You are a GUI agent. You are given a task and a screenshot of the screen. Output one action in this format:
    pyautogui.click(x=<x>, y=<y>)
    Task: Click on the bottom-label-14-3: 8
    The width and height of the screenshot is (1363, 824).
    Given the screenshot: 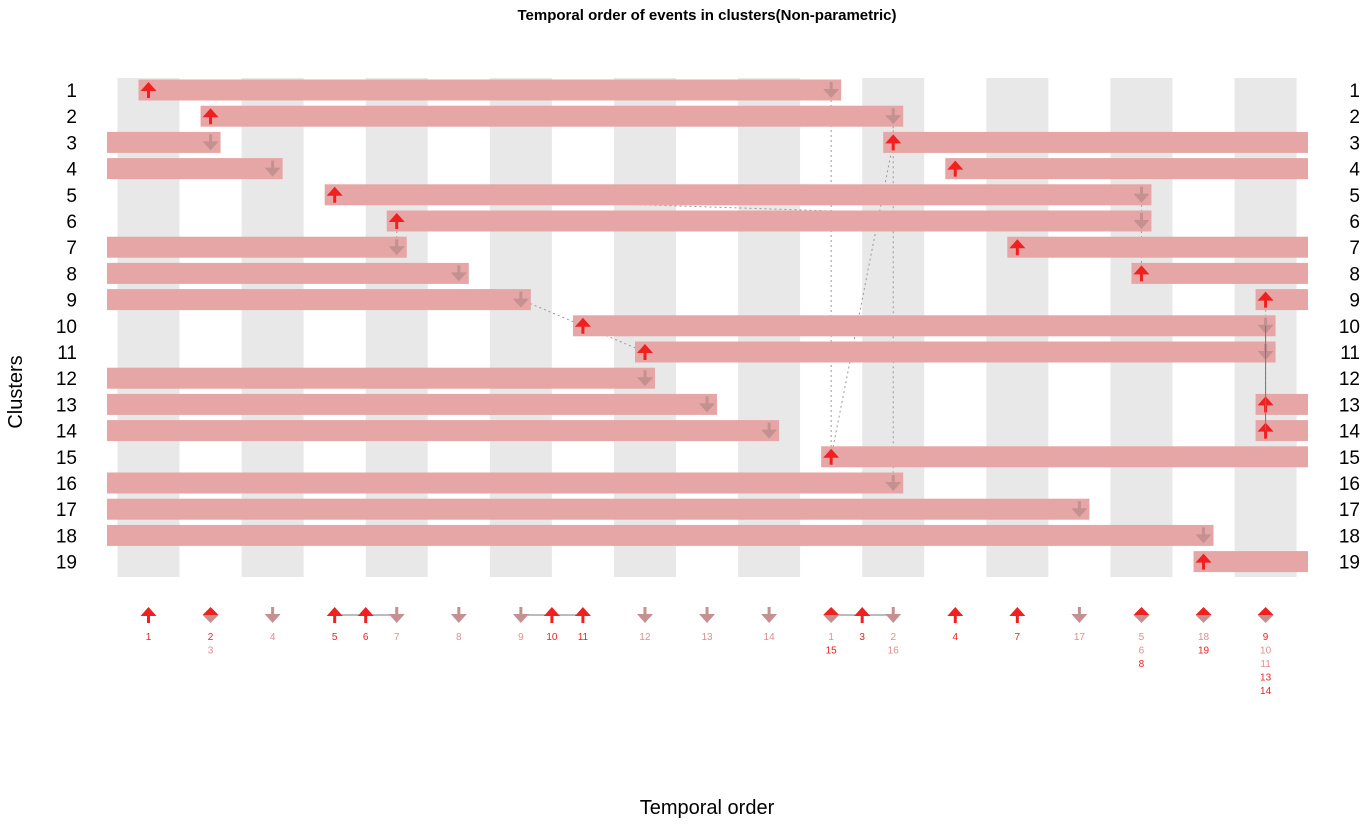 What is the action you would take?
    pyautogui.click(x=1142, y=664)
    